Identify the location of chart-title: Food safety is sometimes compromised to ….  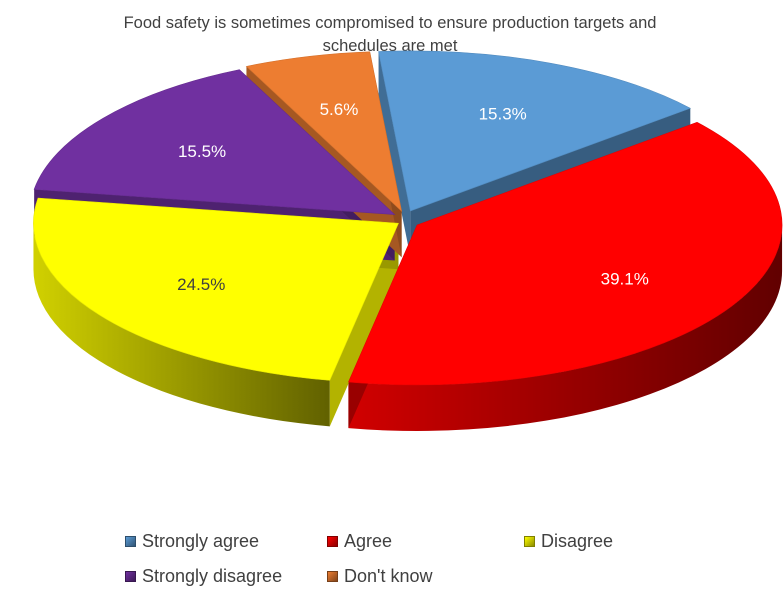
(390, 35).